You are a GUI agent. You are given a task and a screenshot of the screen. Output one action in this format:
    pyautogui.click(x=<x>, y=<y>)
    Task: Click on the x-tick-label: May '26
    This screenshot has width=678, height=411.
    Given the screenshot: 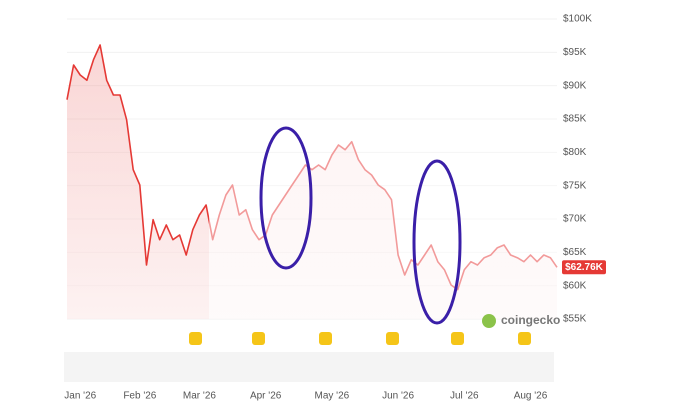 What is the action you would take?
    pyautogui.click(x=332, y=396)
    